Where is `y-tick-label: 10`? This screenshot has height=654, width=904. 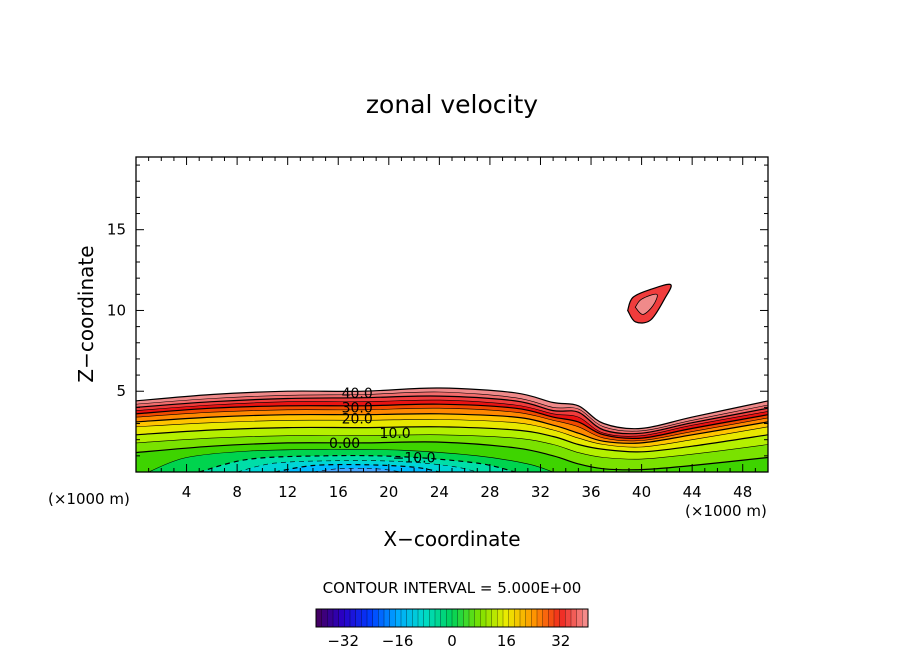 y-tick-label: 10 is located at coordinates (116, 310).